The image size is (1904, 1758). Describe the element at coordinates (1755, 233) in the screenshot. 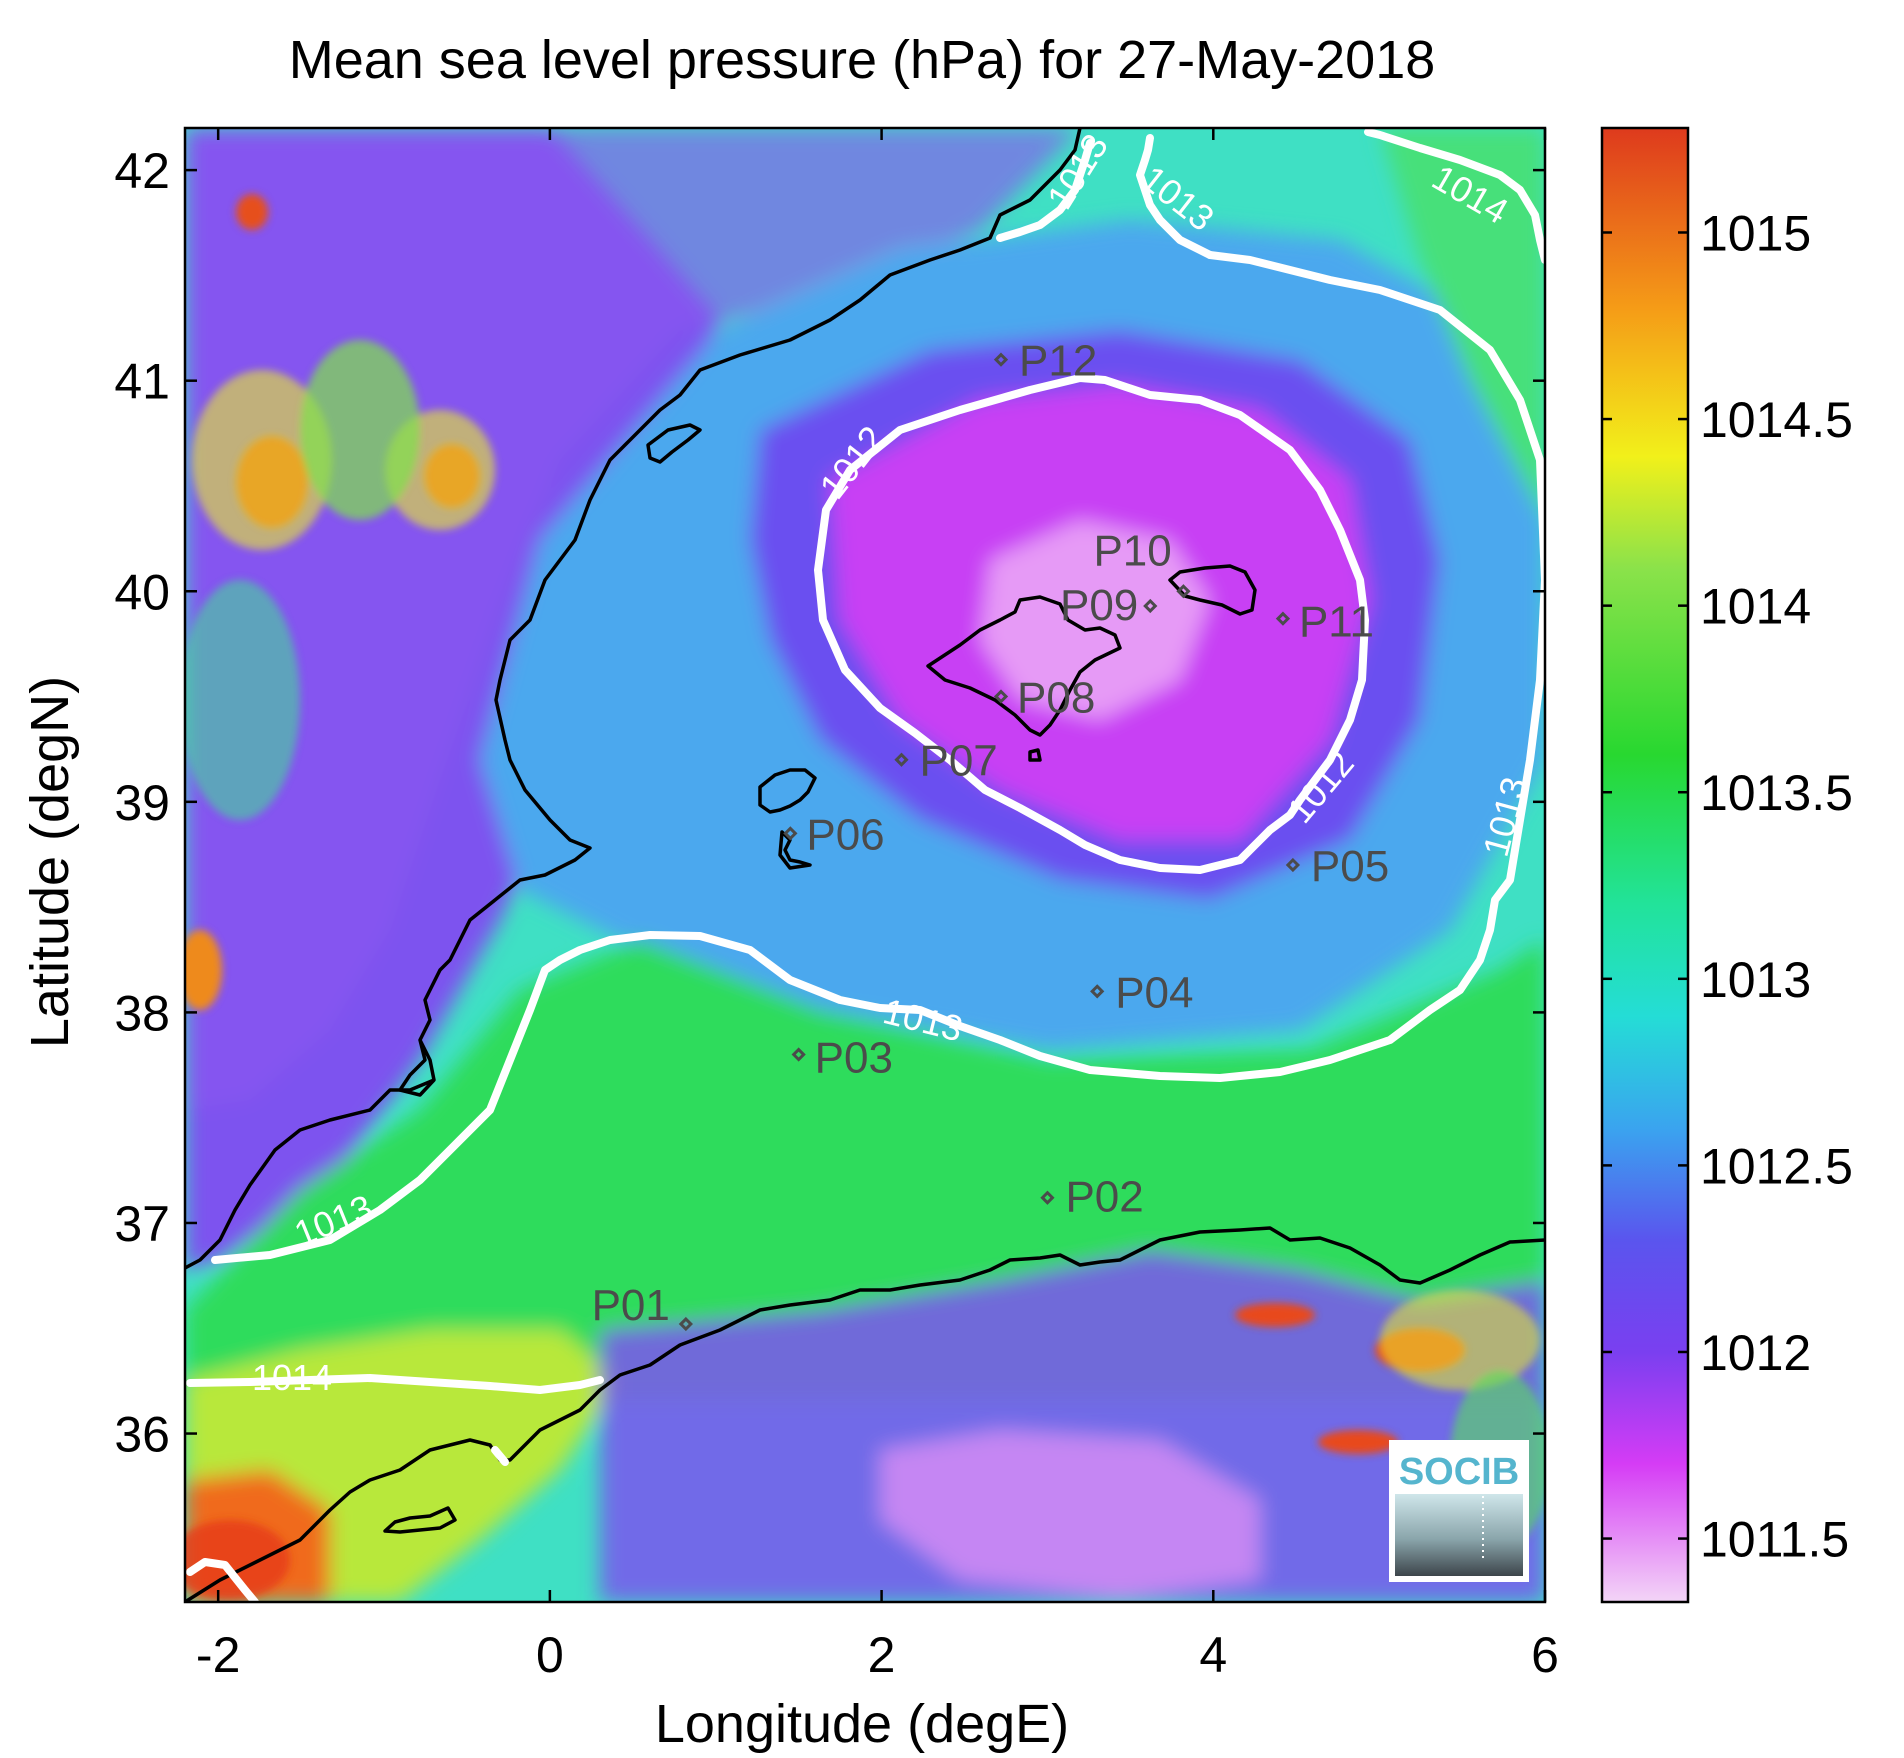

I see `colorbar-tick-label: 1015` at that location.